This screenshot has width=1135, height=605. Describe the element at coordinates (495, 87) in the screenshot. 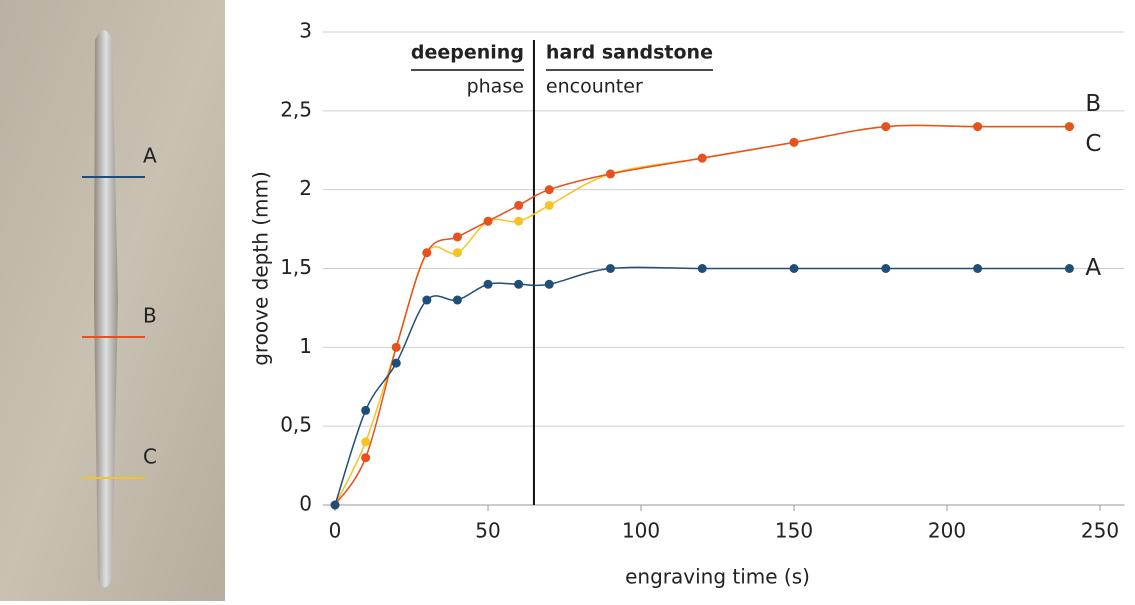

I see `annotation: phase` at that location.